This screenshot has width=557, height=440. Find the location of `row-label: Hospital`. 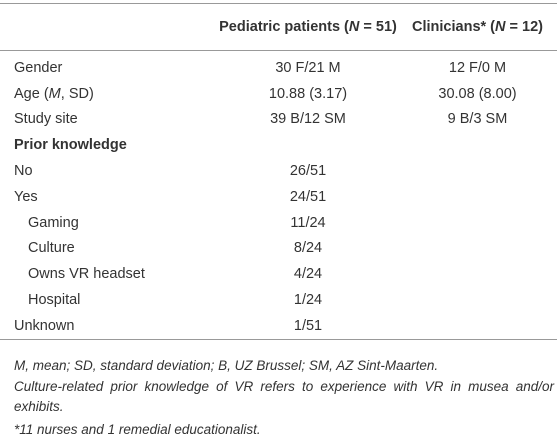

row-label: Hospital is located at coordinates (54, 300).